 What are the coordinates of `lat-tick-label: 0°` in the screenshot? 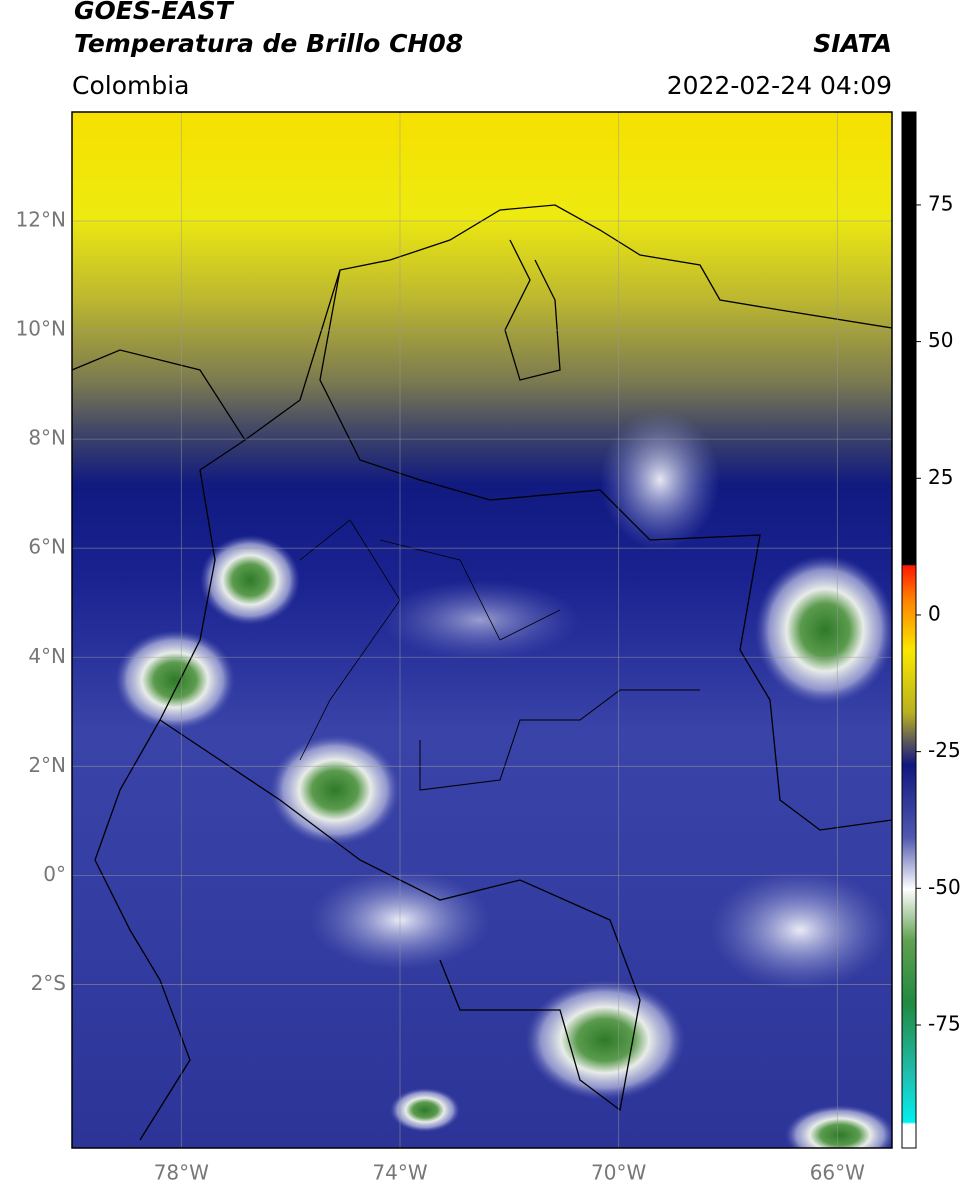 It's located at (54, 874).